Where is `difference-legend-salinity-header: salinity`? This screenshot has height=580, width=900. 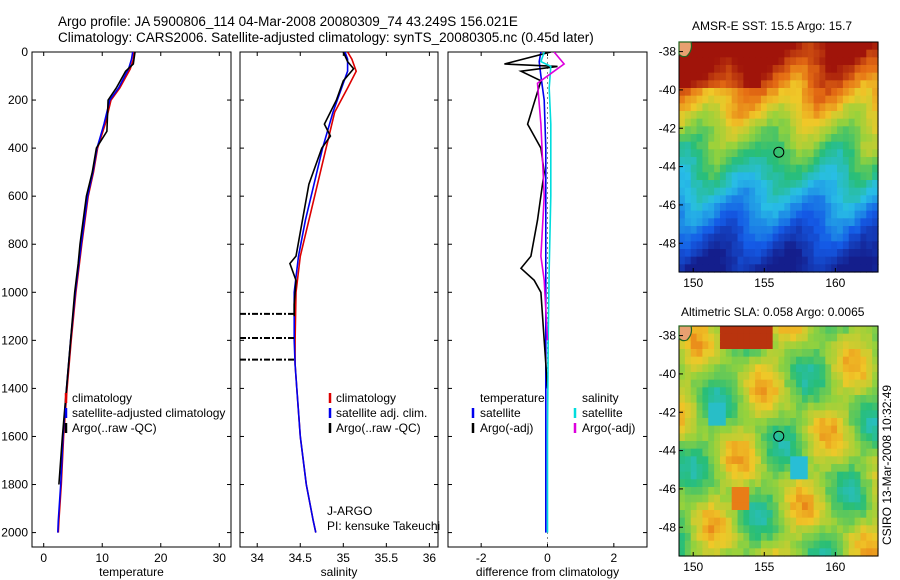
difference-legend-salinity-header: salinity is located at coordinates (600, 398).